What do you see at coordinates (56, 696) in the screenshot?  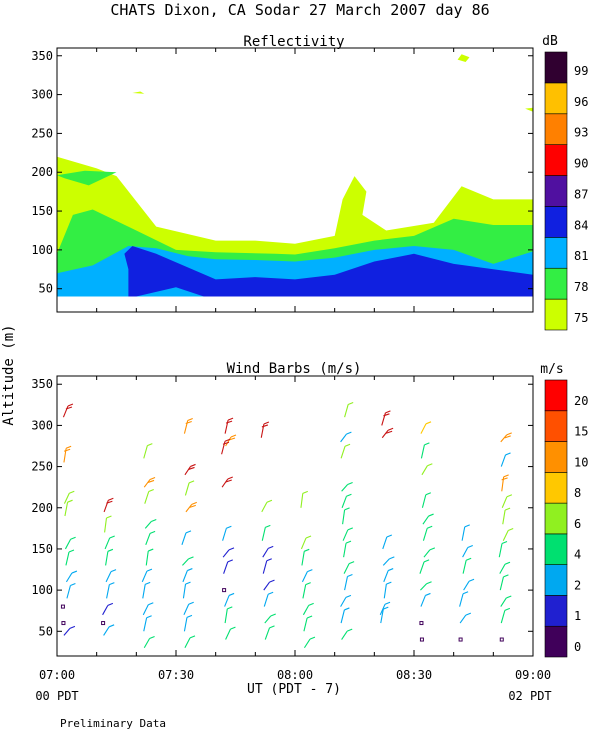 I see `start-local-time: 00 PDT` at bounding box center [56, 696].